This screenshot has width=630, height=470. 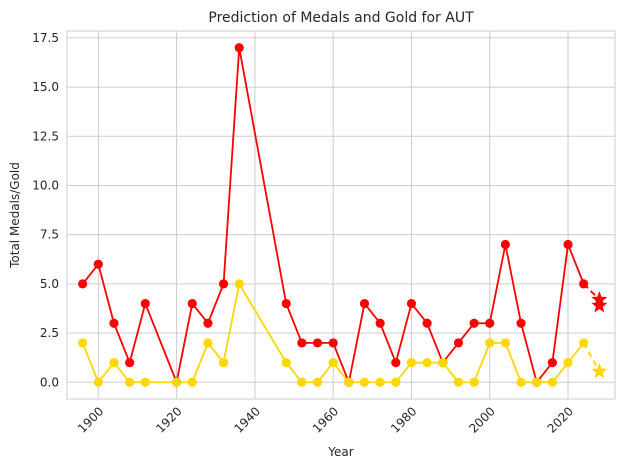 What do you see at coordinates (341, 18) in the screenshot?
I see `chart-title: Prediction of Medals and Gold for AUT` at bounding box center [341, 18].